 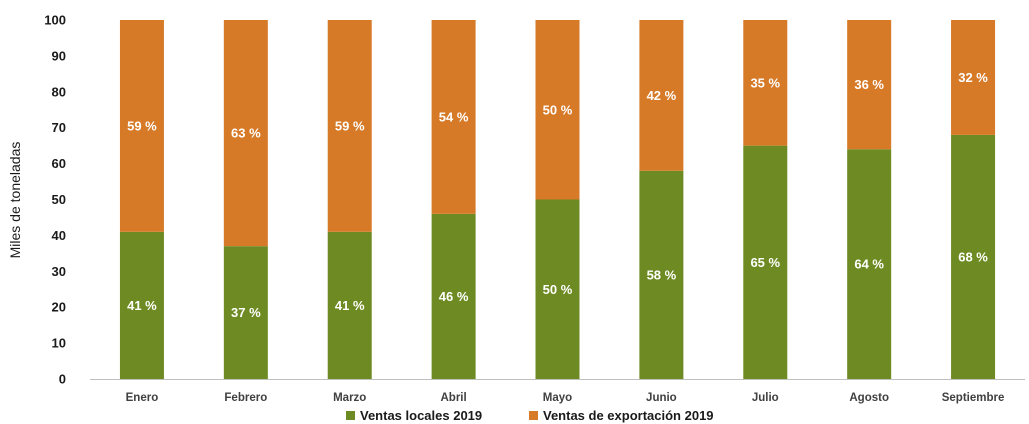 What do you see at coordinates (59, 91) in the screenshot?
I see `y-tick-label: 80` at bounding box center [59, 91].